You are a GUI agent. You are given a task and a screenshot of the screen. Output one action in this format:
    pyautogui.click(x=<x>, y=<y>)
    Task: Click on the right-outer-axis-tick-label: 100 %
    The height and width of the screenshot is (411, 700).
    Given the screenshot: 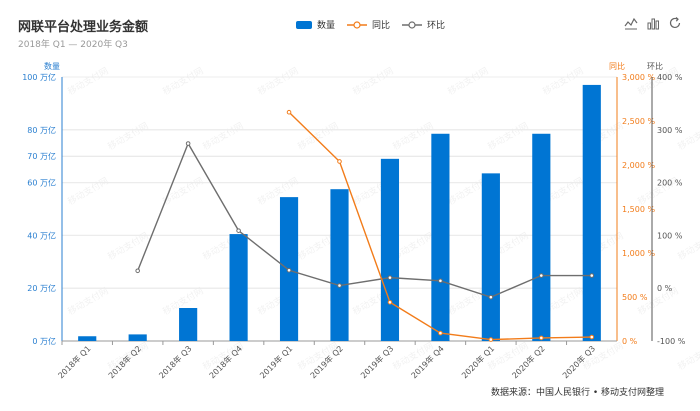 What is the action you would take?
    pyautogui.click(x=670, y=235)
    